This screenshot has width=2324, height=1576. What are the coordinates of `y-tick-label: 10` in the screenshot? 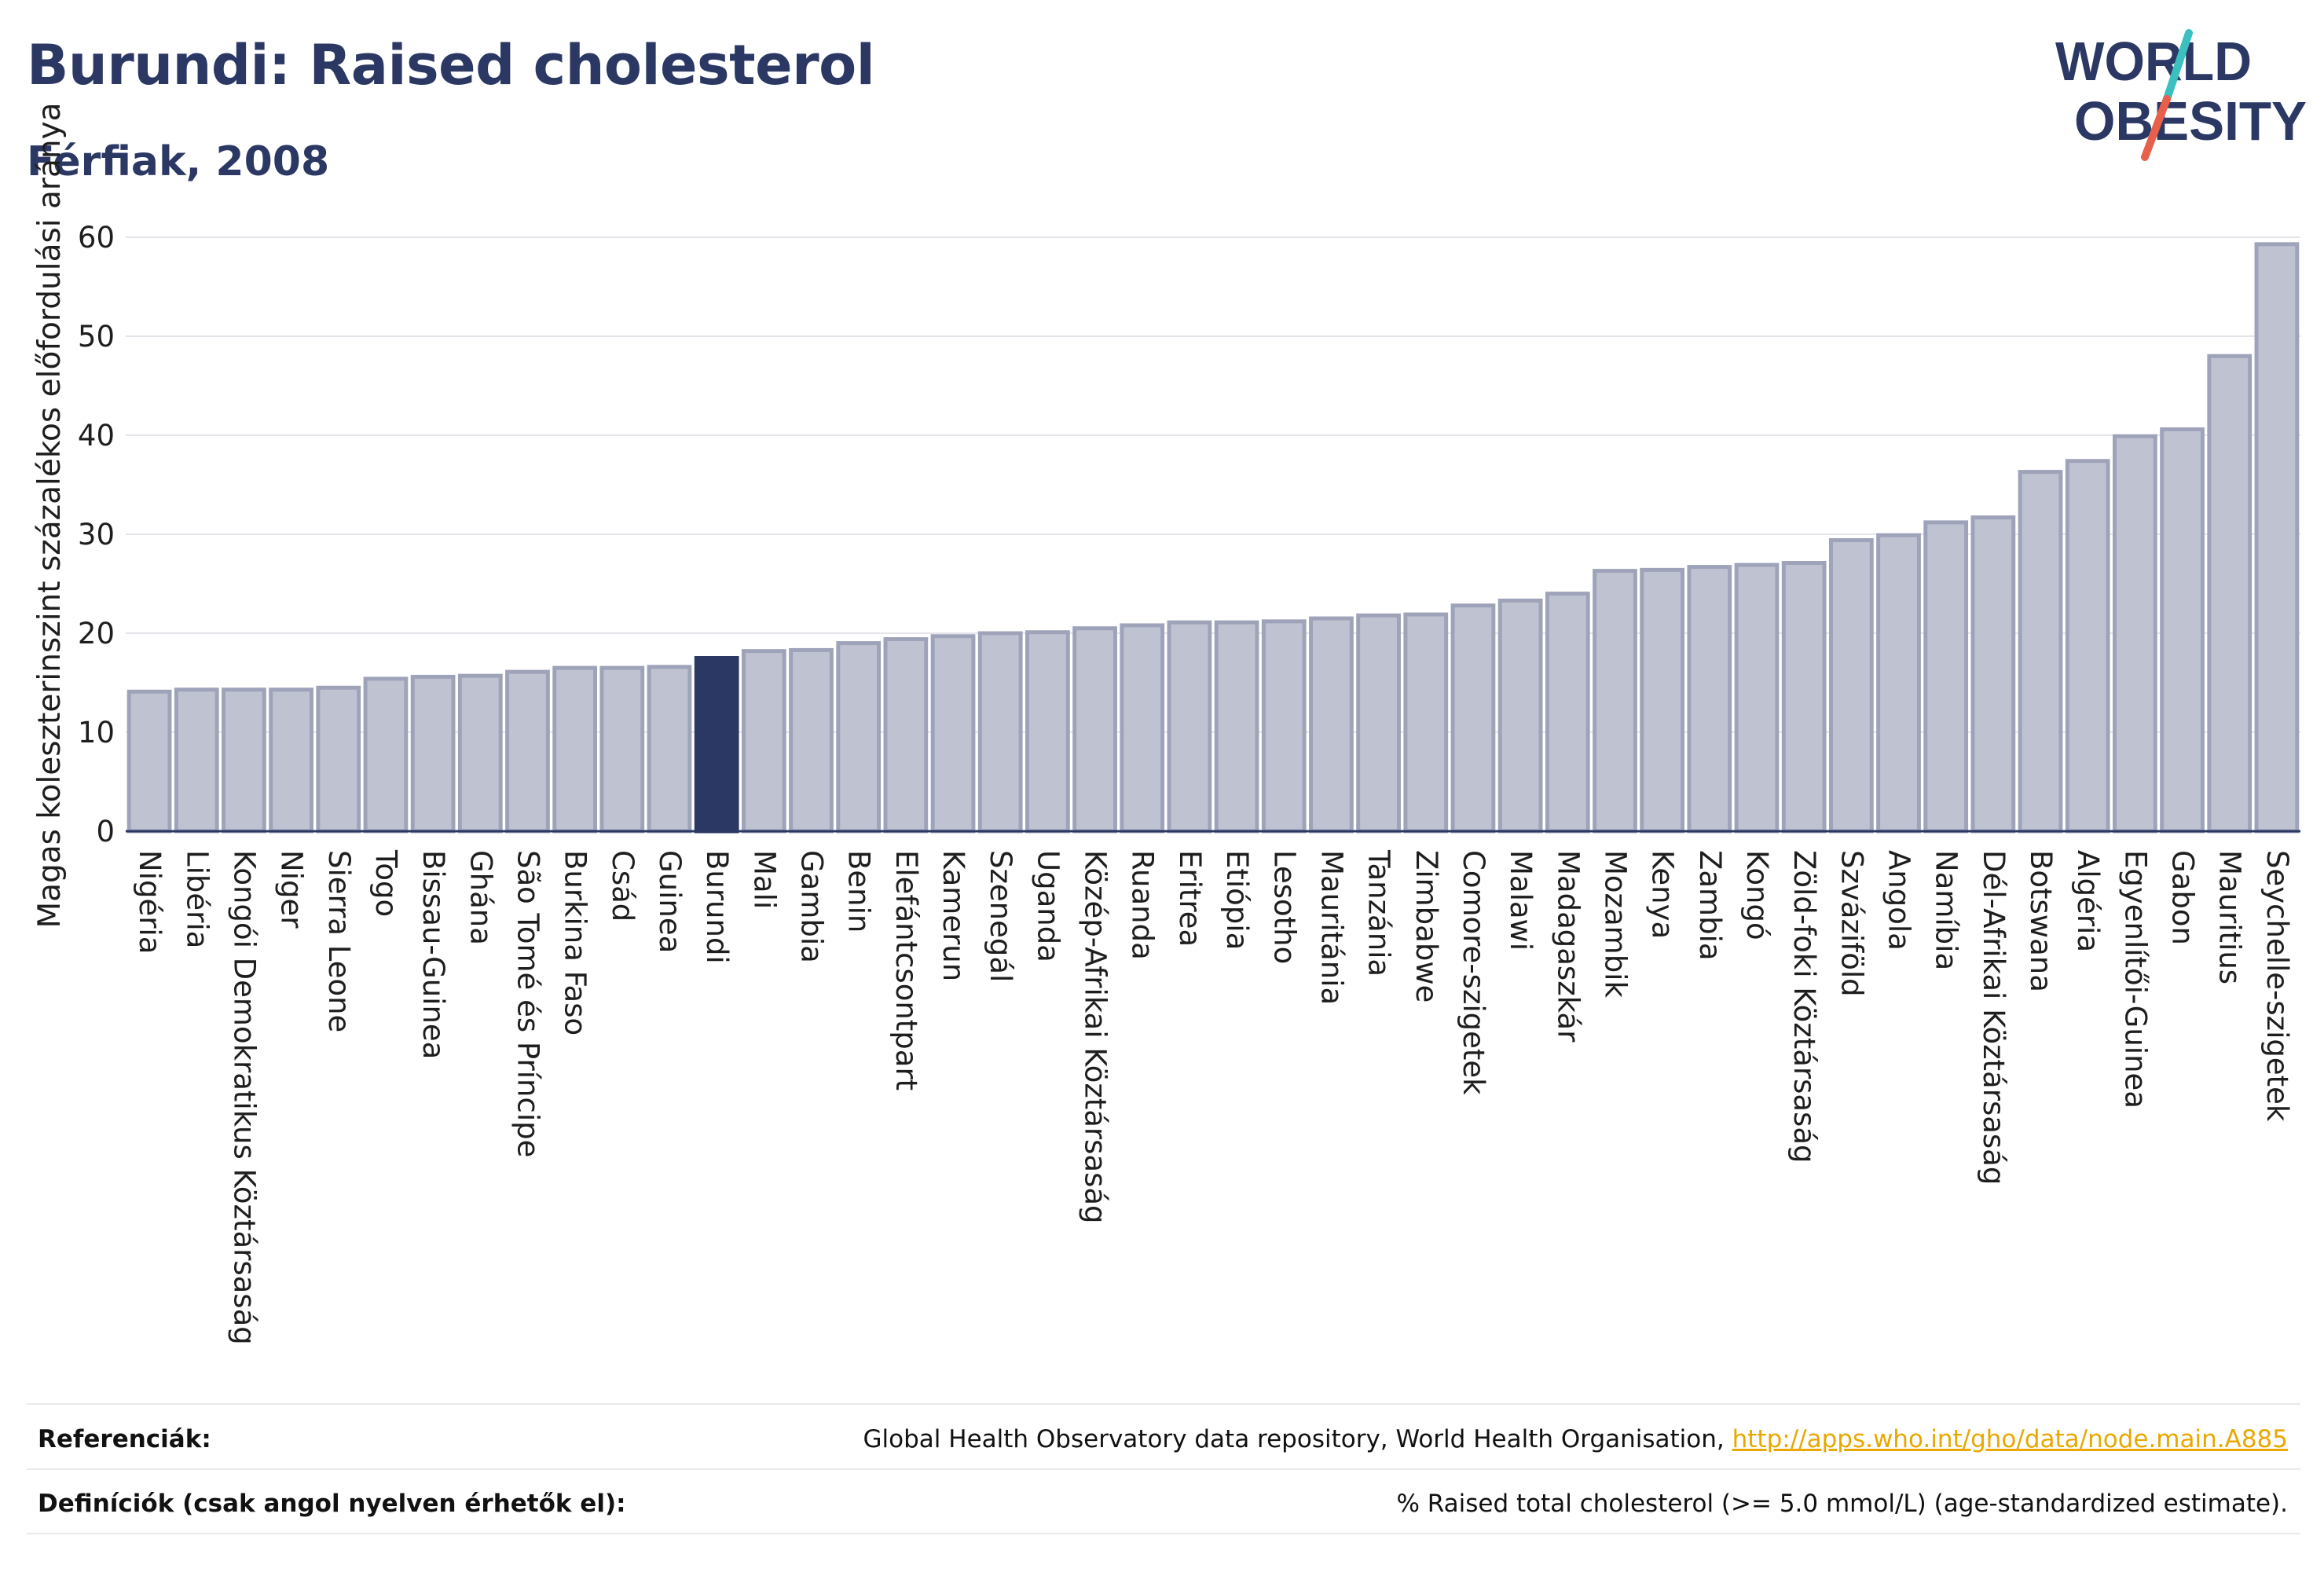 It's located at (96, 733).